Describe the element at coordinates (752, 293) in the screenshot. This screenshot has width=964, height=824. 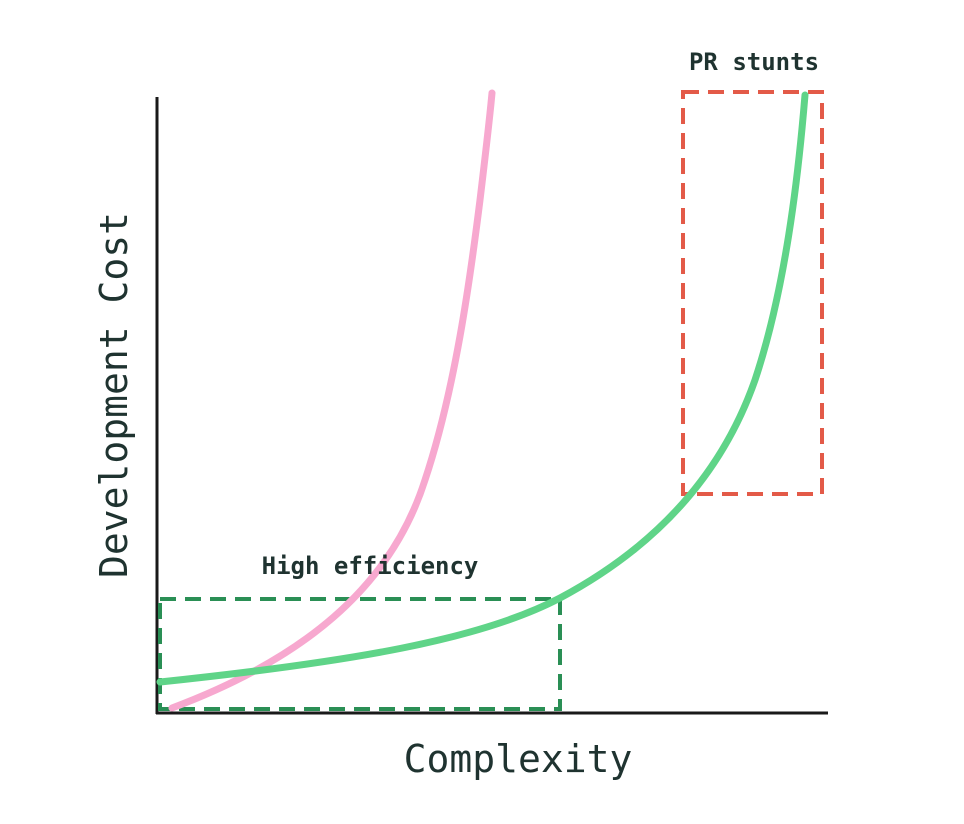
I see `pr-stunts-box` at that location.